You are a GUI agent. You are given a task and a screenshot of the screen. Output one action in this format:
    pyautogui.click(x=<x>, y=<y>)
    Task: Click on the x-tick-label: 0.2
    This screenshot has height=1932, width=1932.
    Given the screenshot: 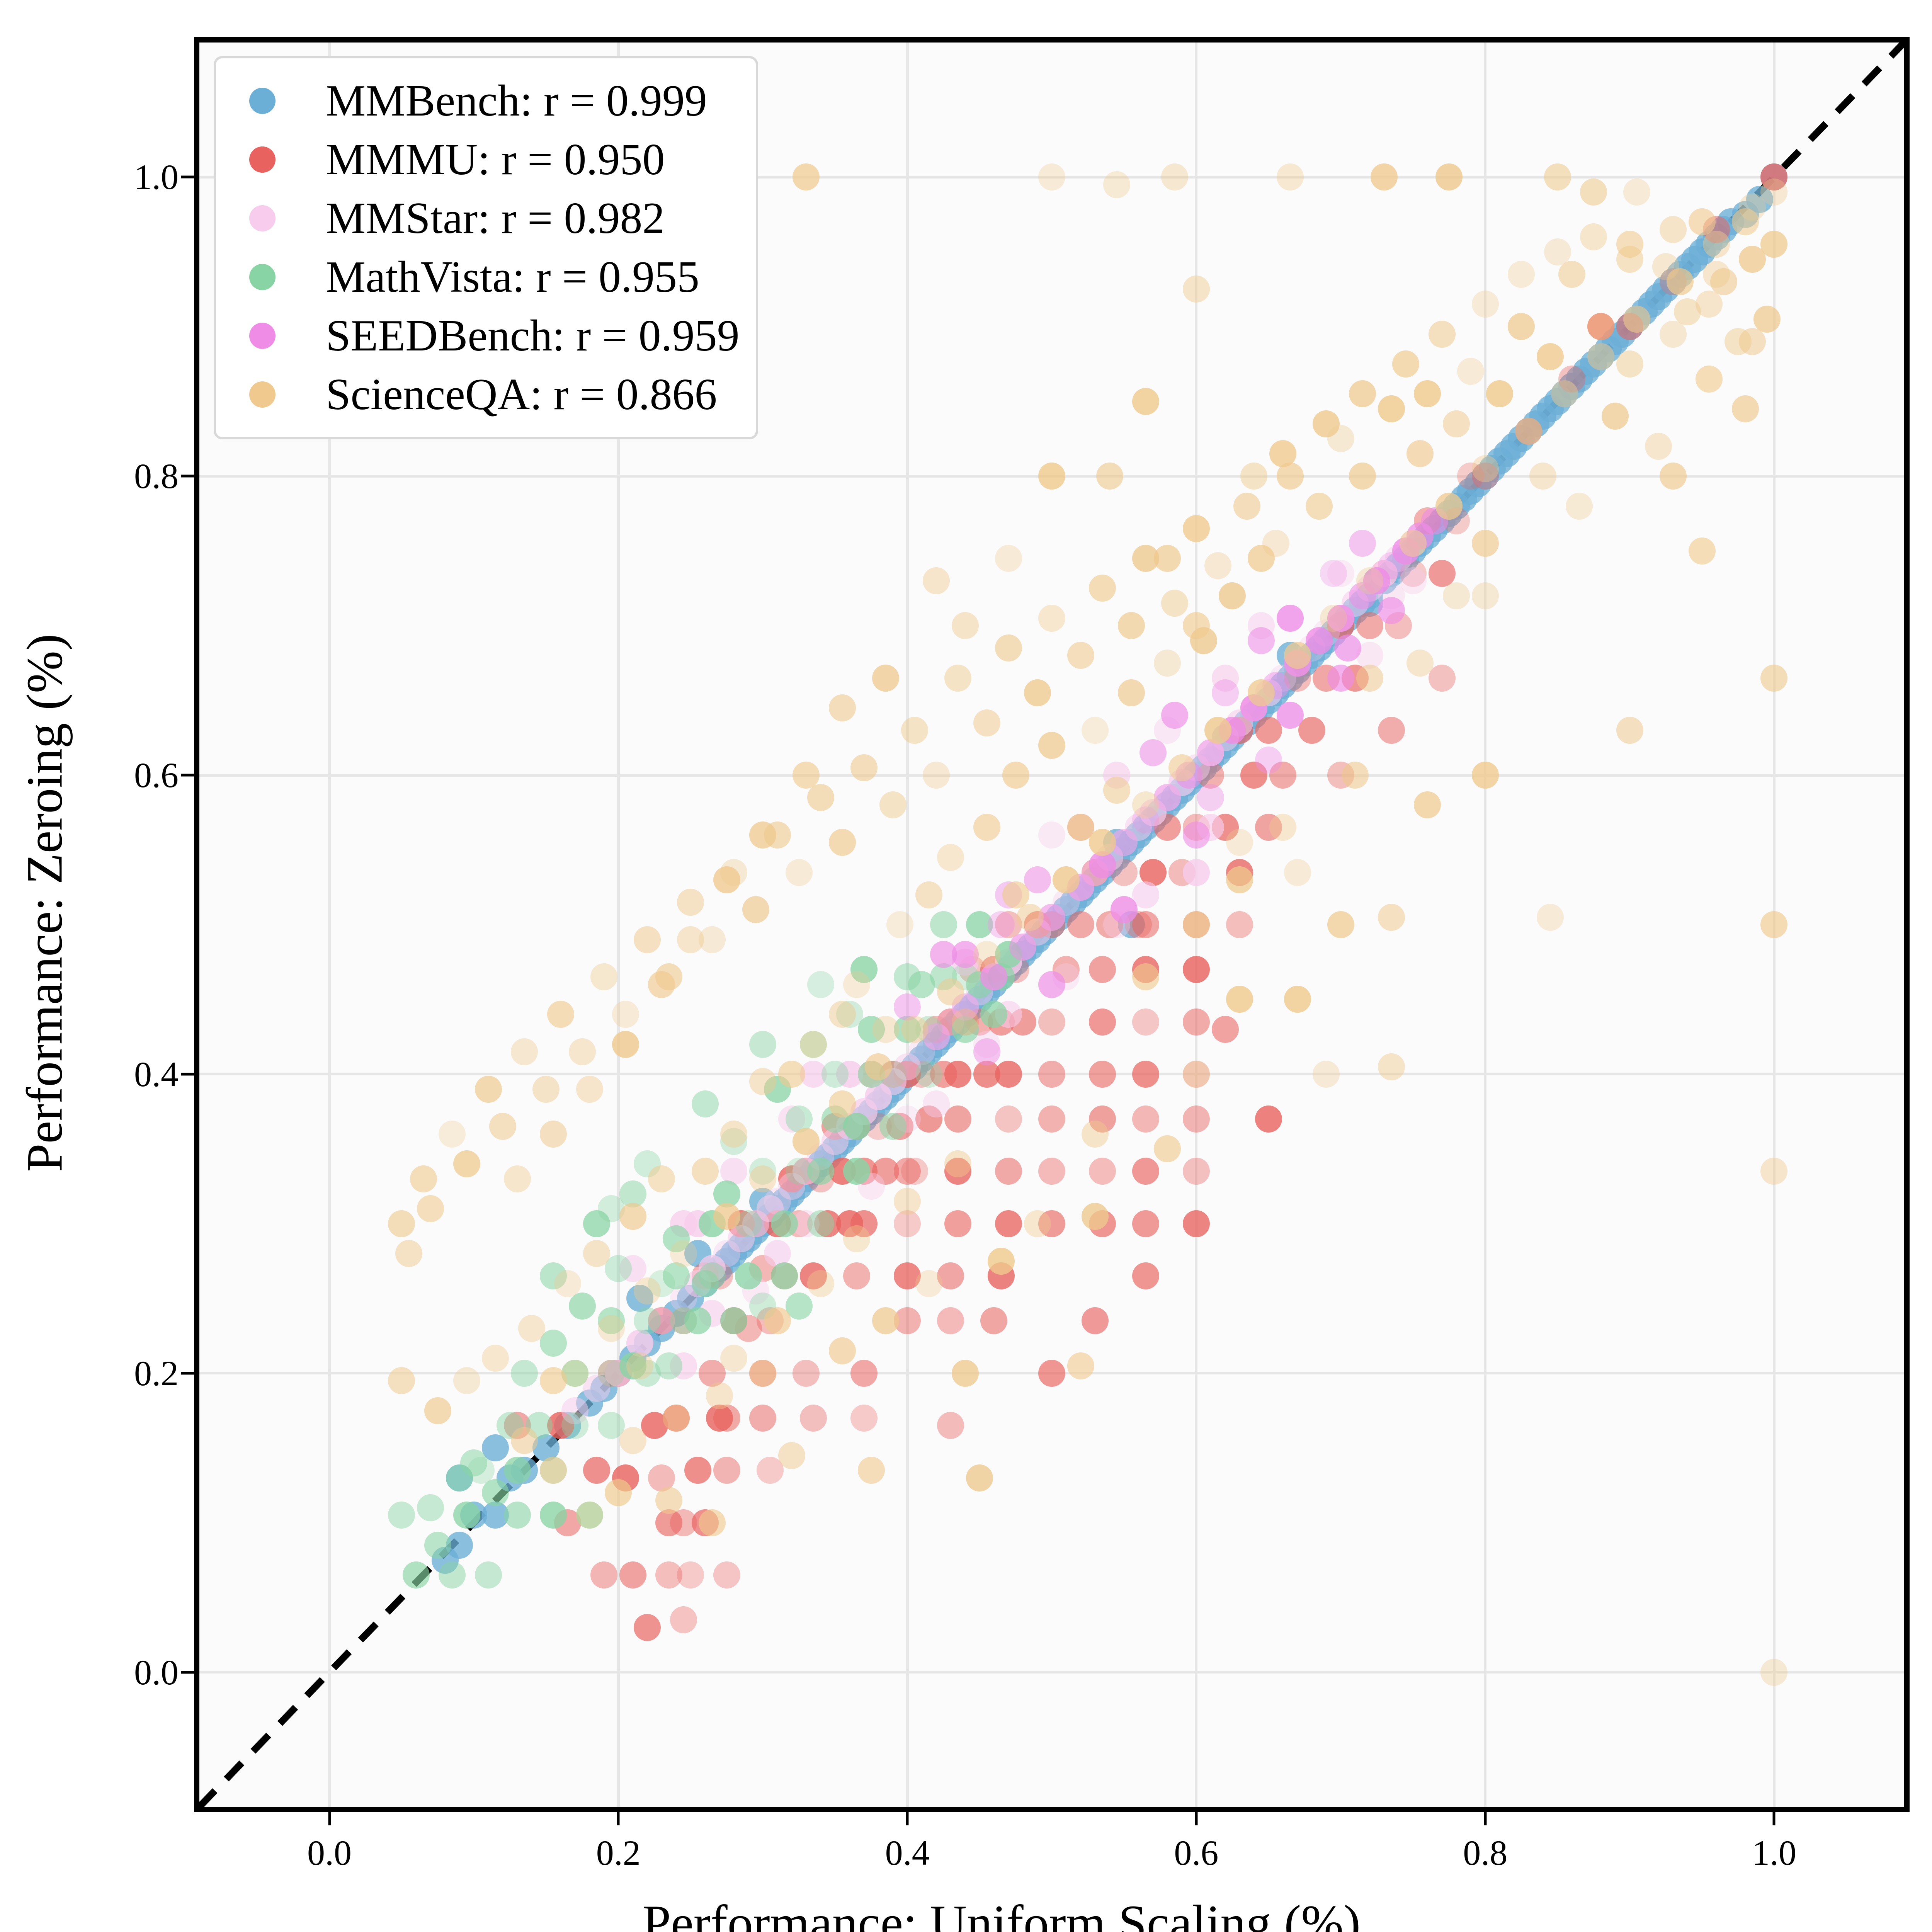 What is the action you would take?
    pyautogui.click(x=618, y=1853)
    